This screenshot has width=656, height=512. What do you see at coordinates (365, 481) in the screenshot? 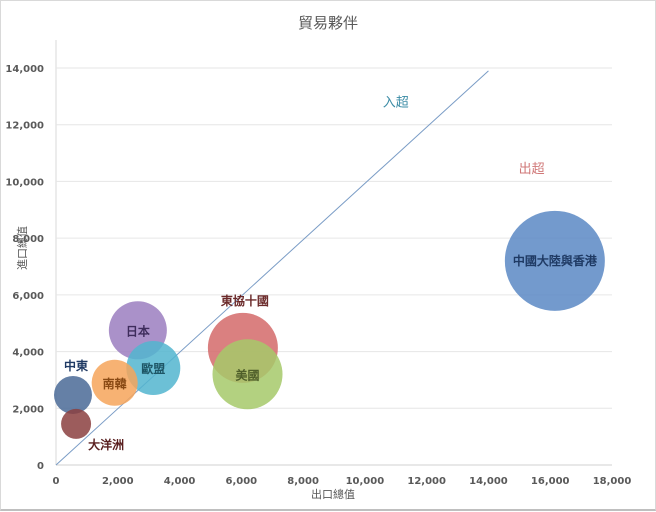
I see `x-tick-label: 10,000` at bounding box center [365, 481].